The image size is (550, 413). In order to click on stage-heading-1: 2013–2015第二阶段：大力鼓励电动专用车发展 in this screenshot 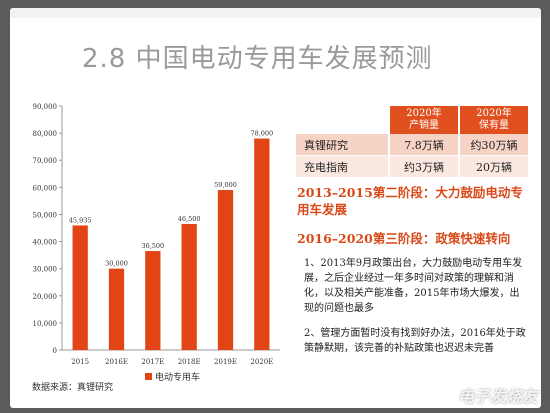, I will do `click(410, 201)`.